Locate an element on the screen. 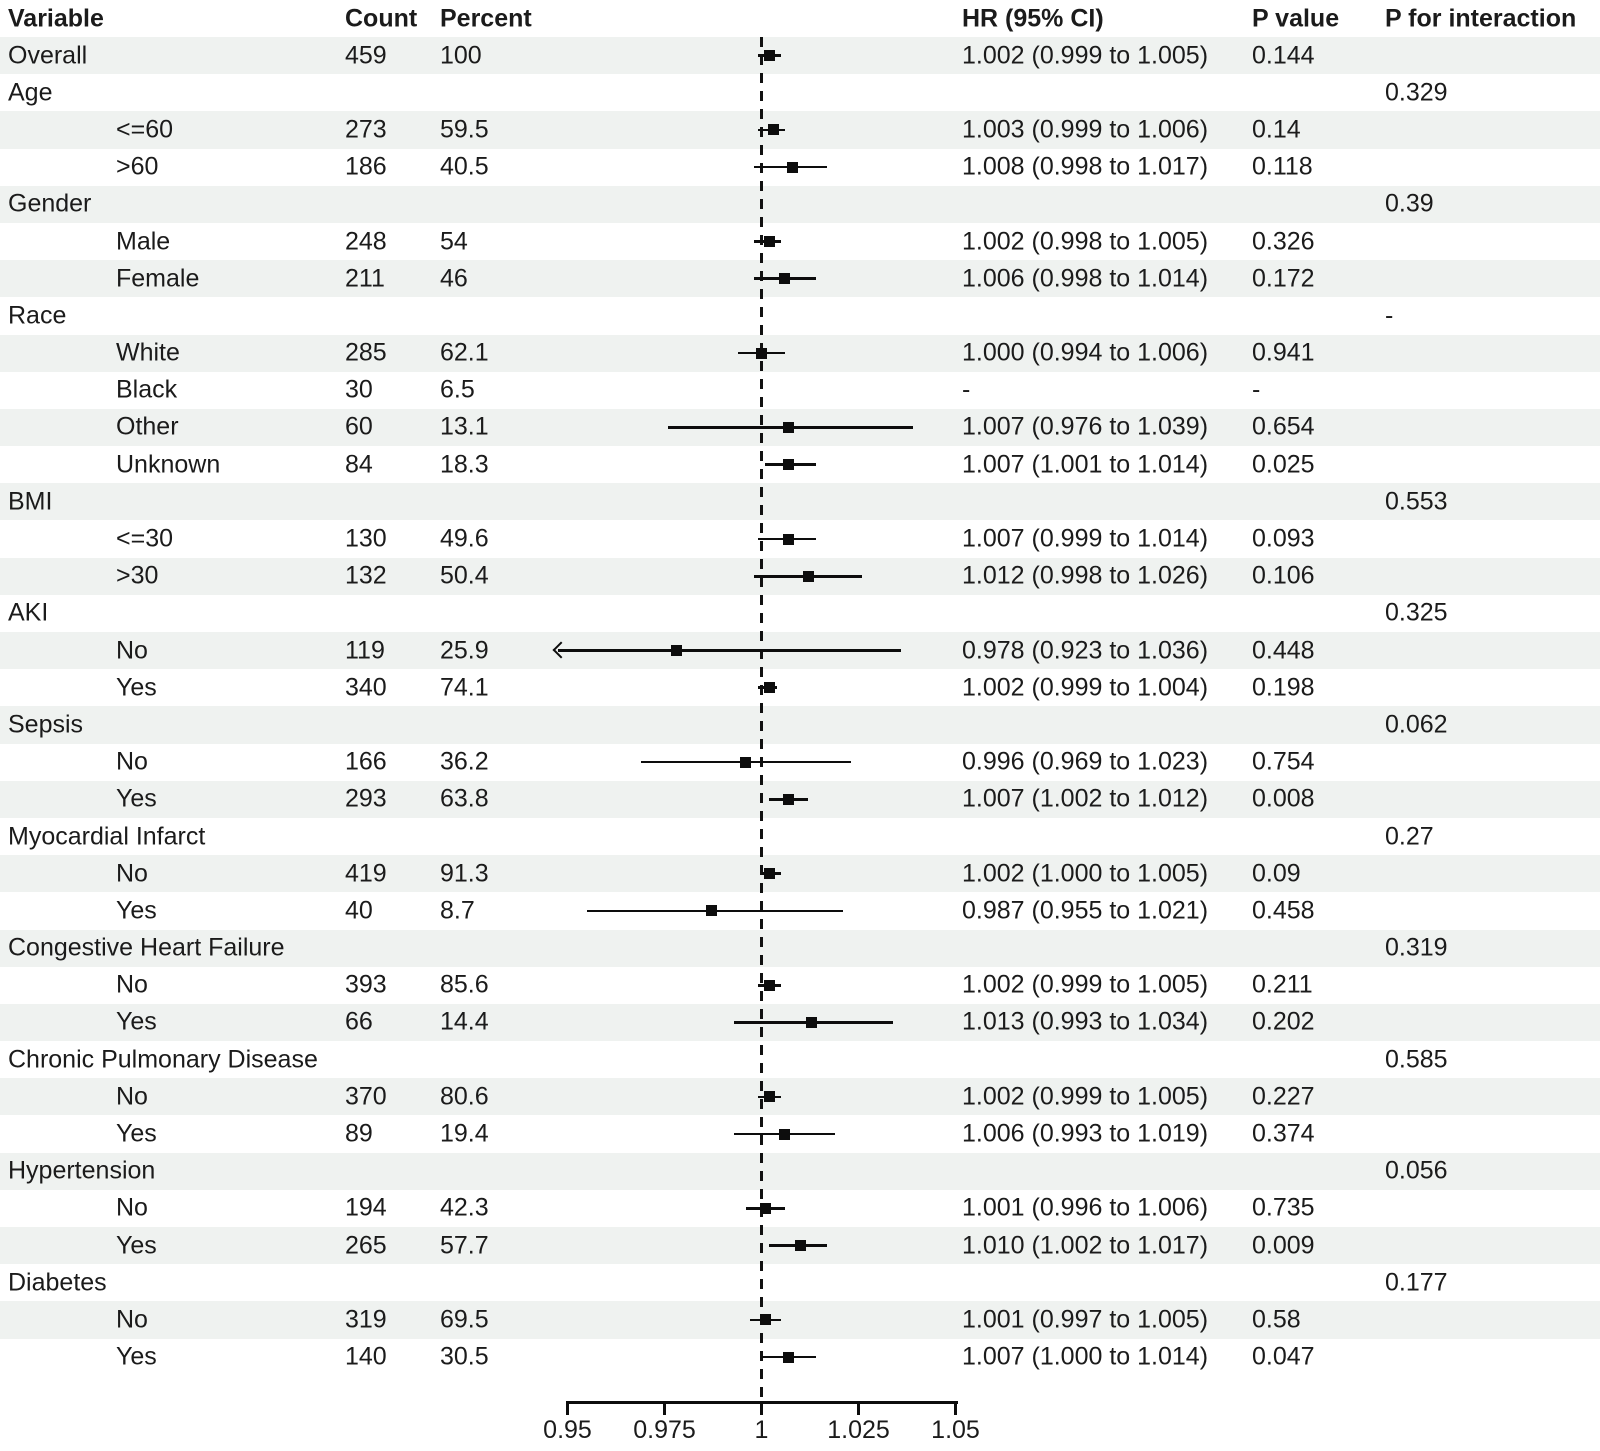 This screenshot has height=1451, width=1600. table-row: BMI 0.553 is located at coordinates (800, 502).